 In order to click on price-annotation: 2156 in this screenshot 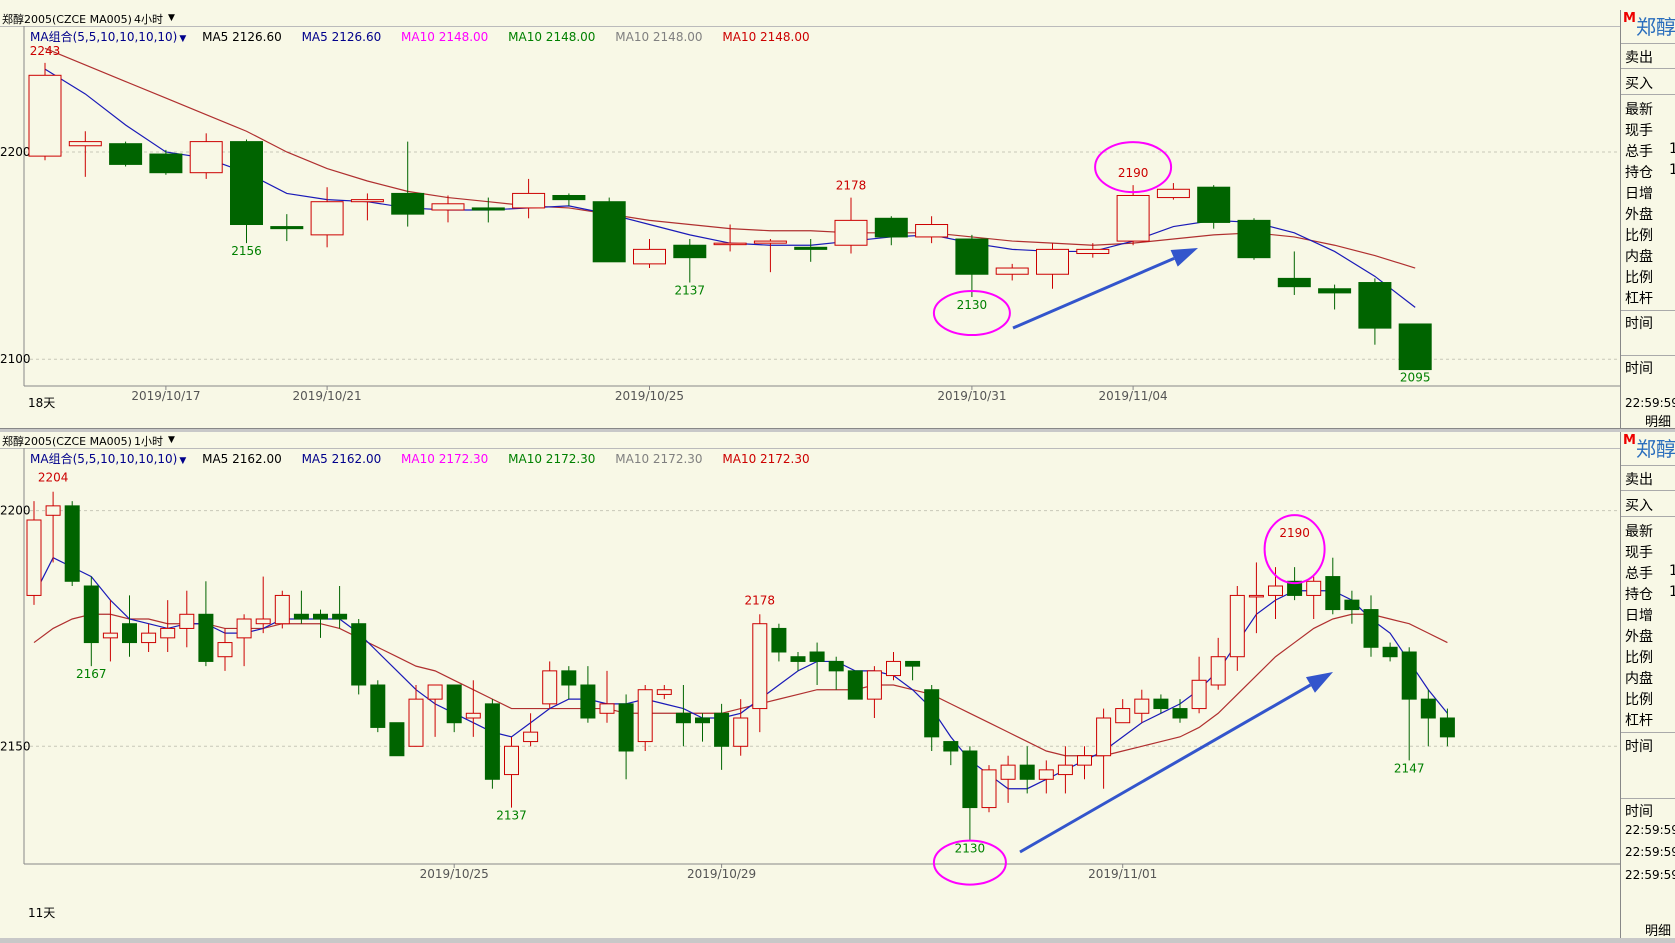, I will do `click(246, 251)`.